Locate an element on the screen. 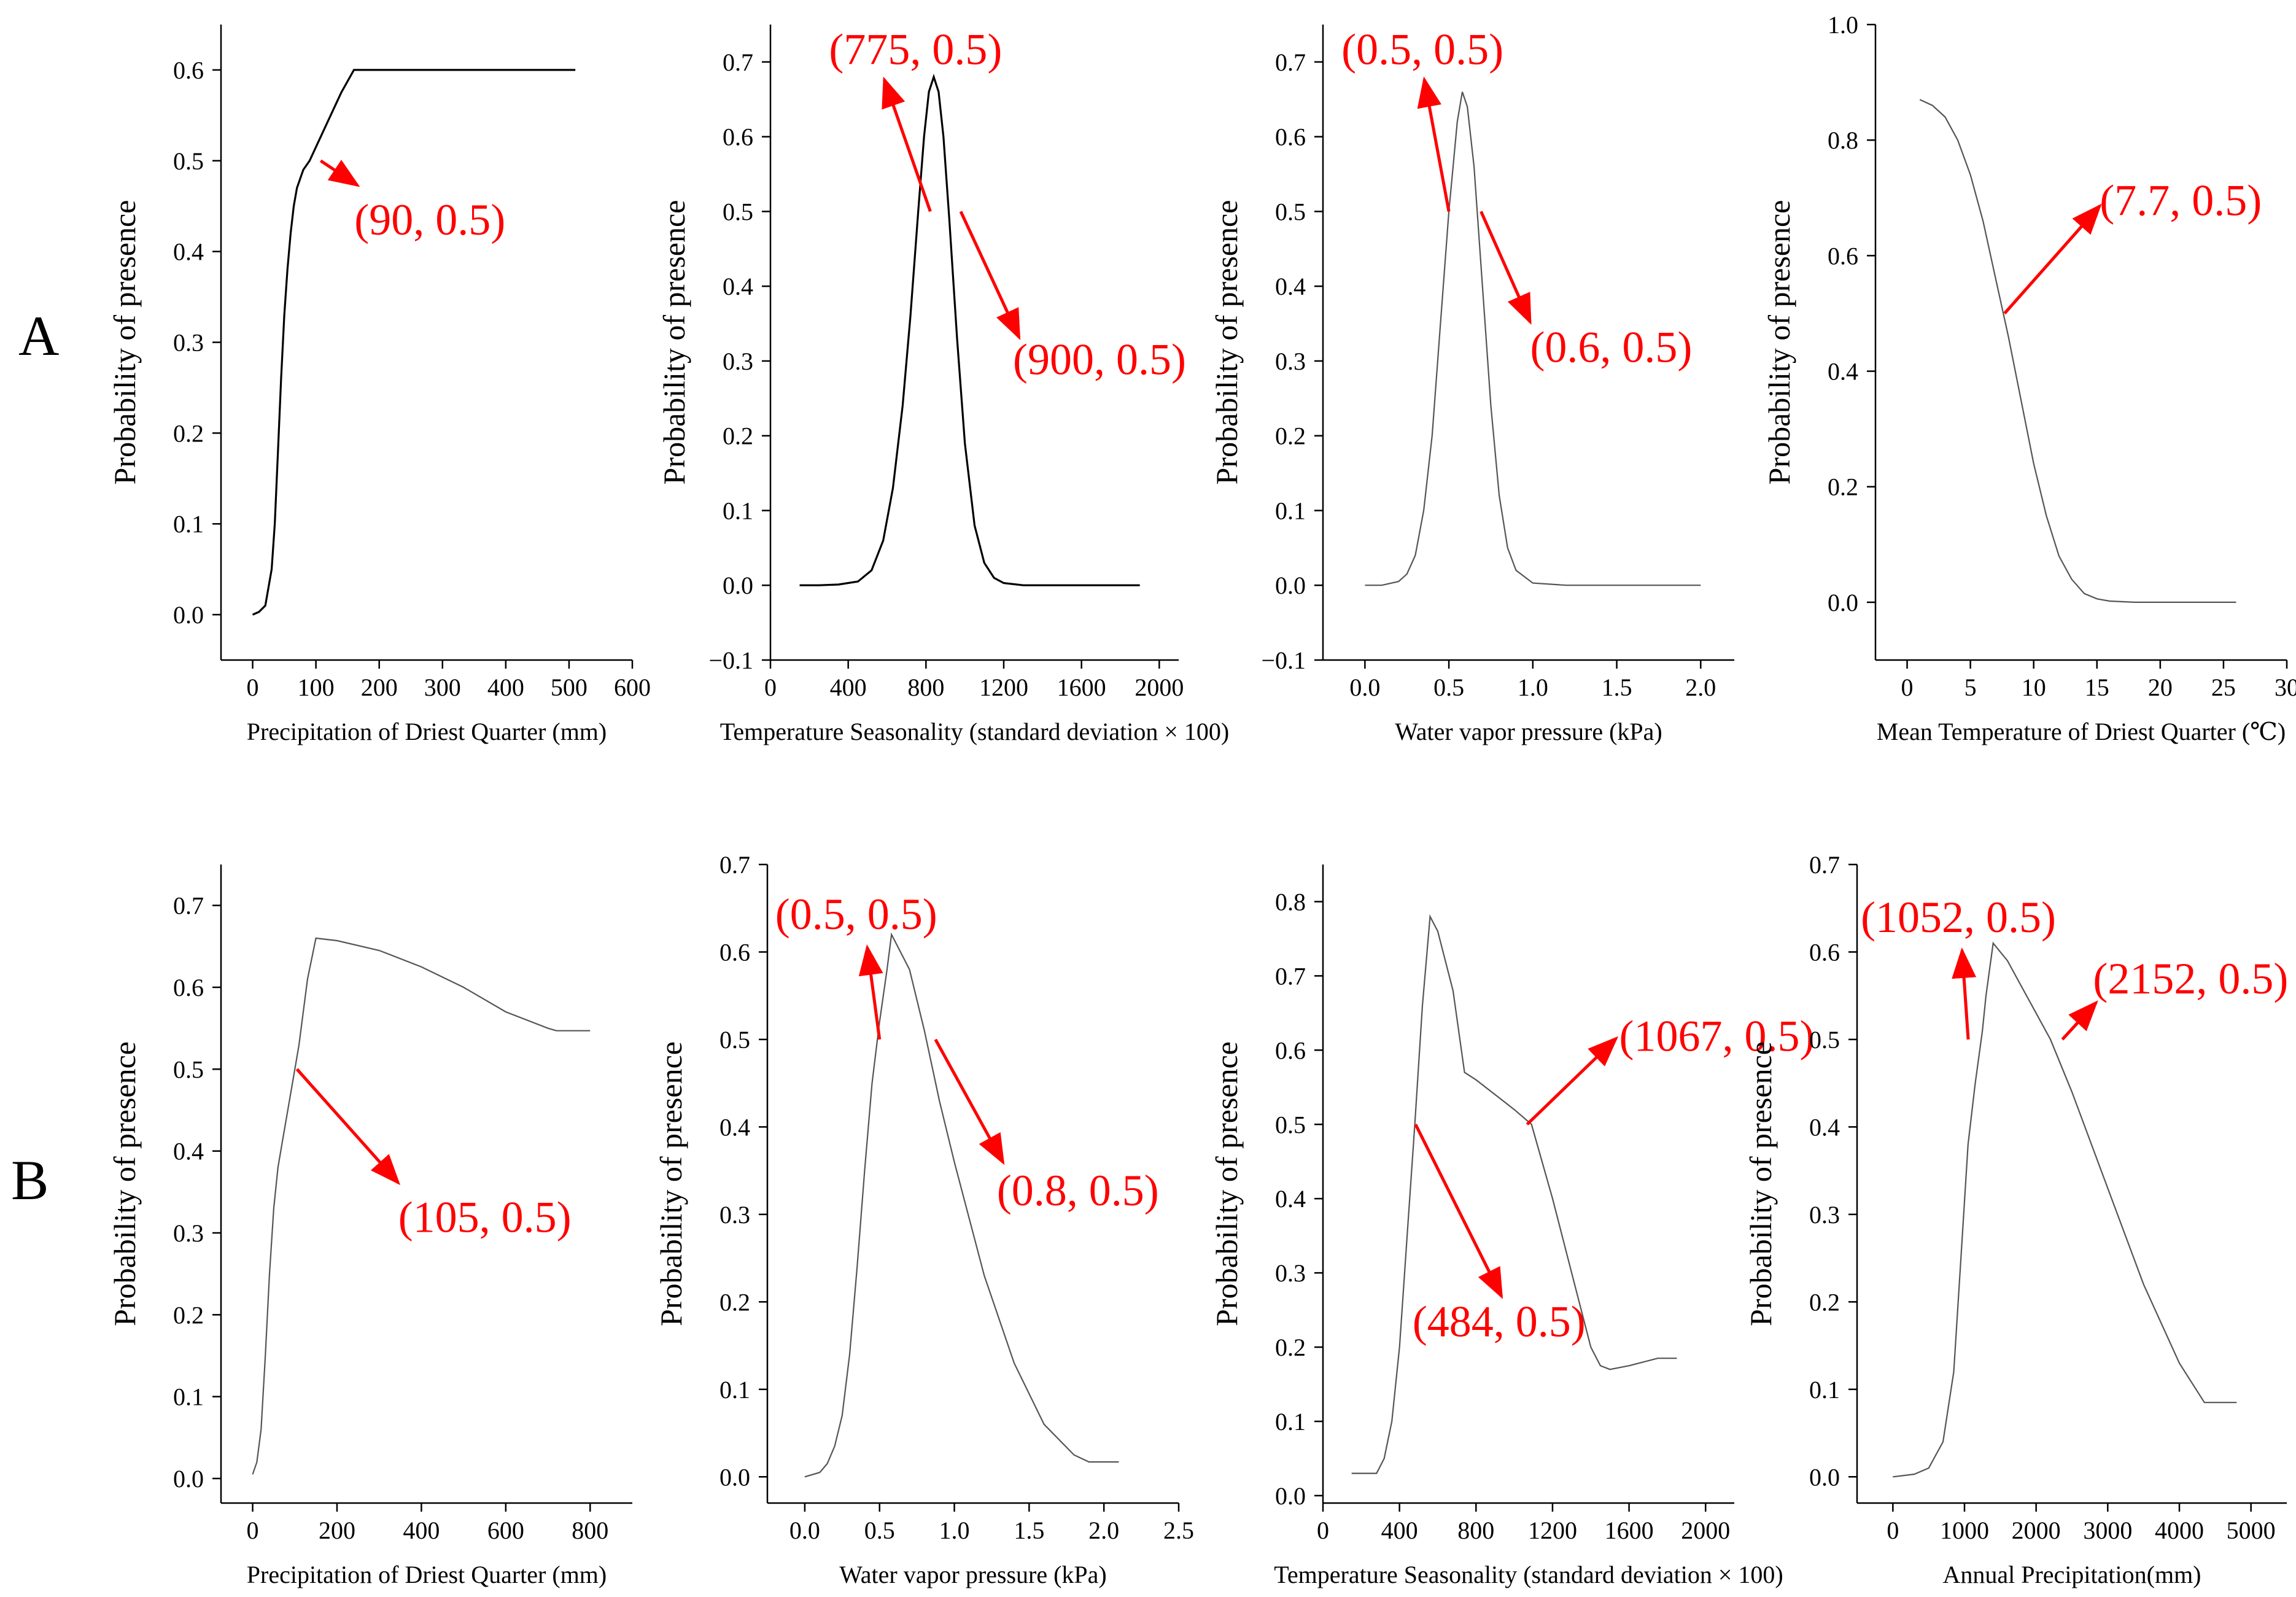  x-tick-label: 0.5 is located at coordinates (1448, 688).